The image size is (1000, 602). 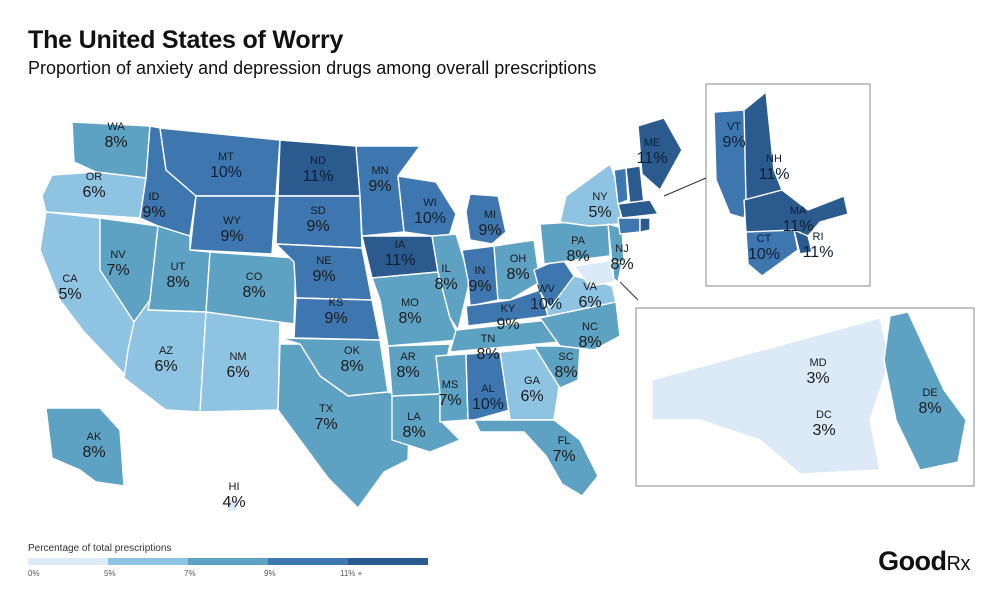 I want to click on label-or-abbr: OR, so click(x=94, y=177).